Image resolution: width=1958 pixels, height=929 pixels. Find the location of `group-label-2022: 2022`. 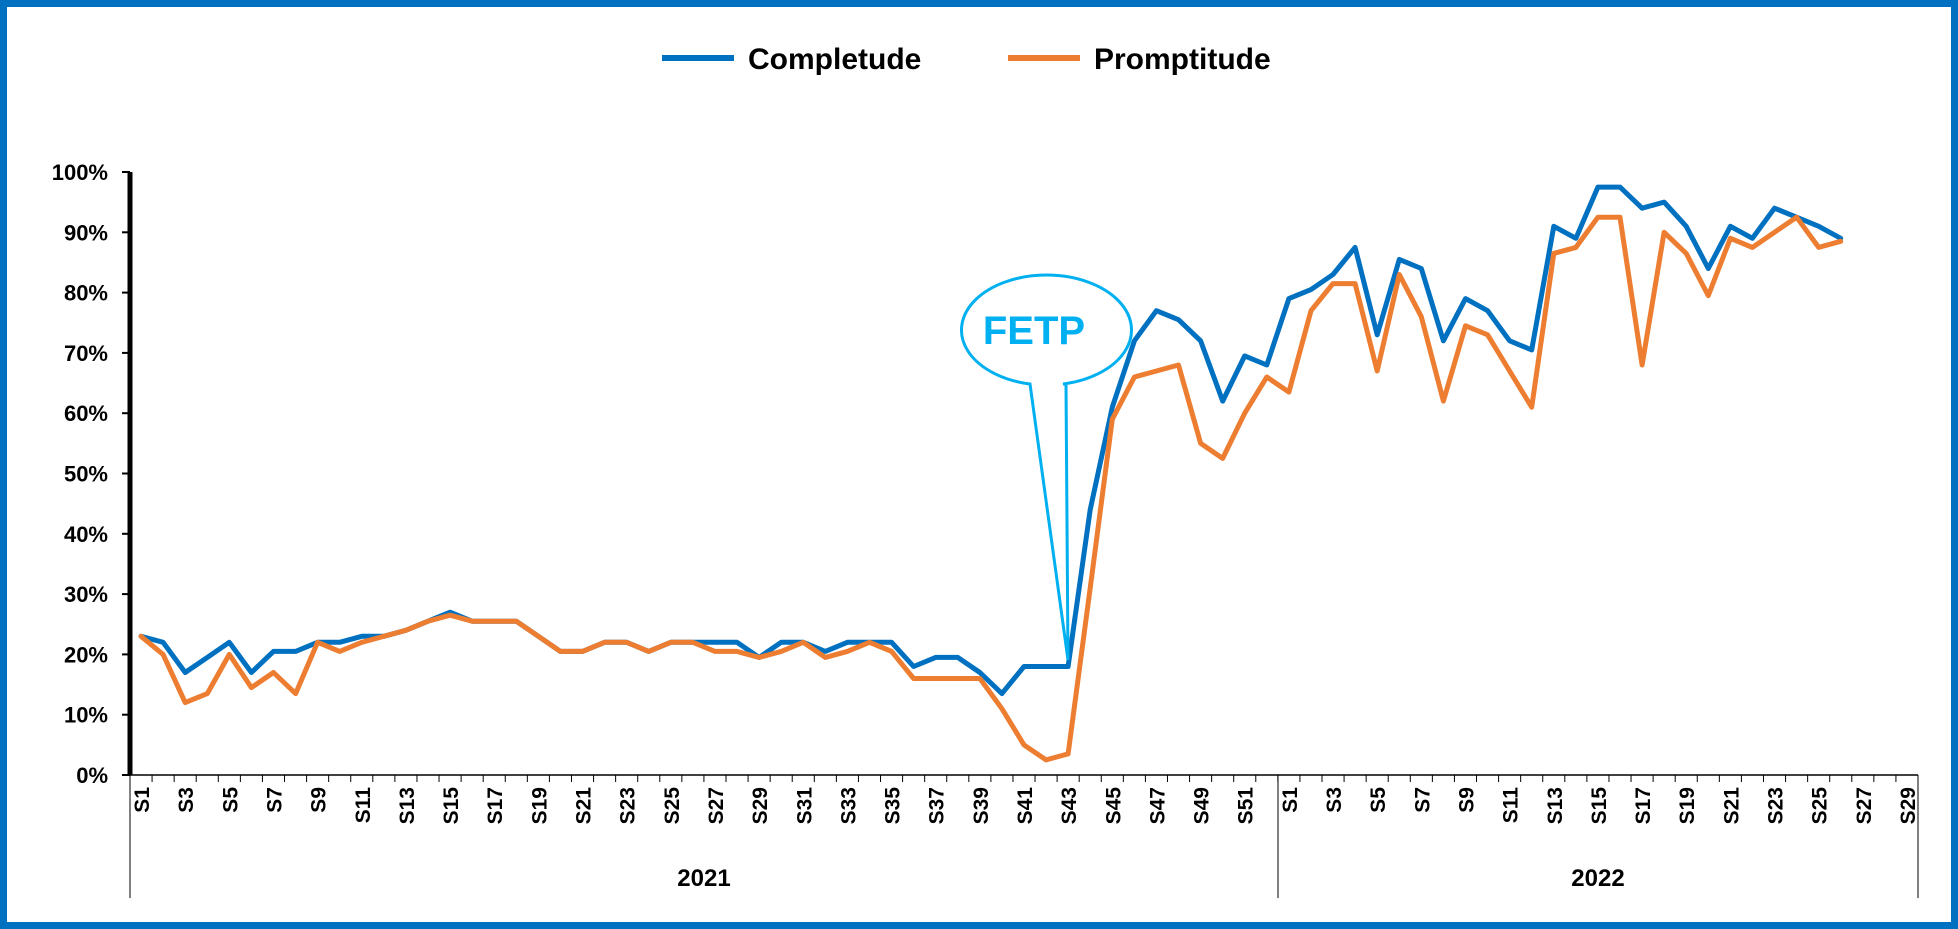

group-label-2022: 2022 is located at coordinates (1597, 878).